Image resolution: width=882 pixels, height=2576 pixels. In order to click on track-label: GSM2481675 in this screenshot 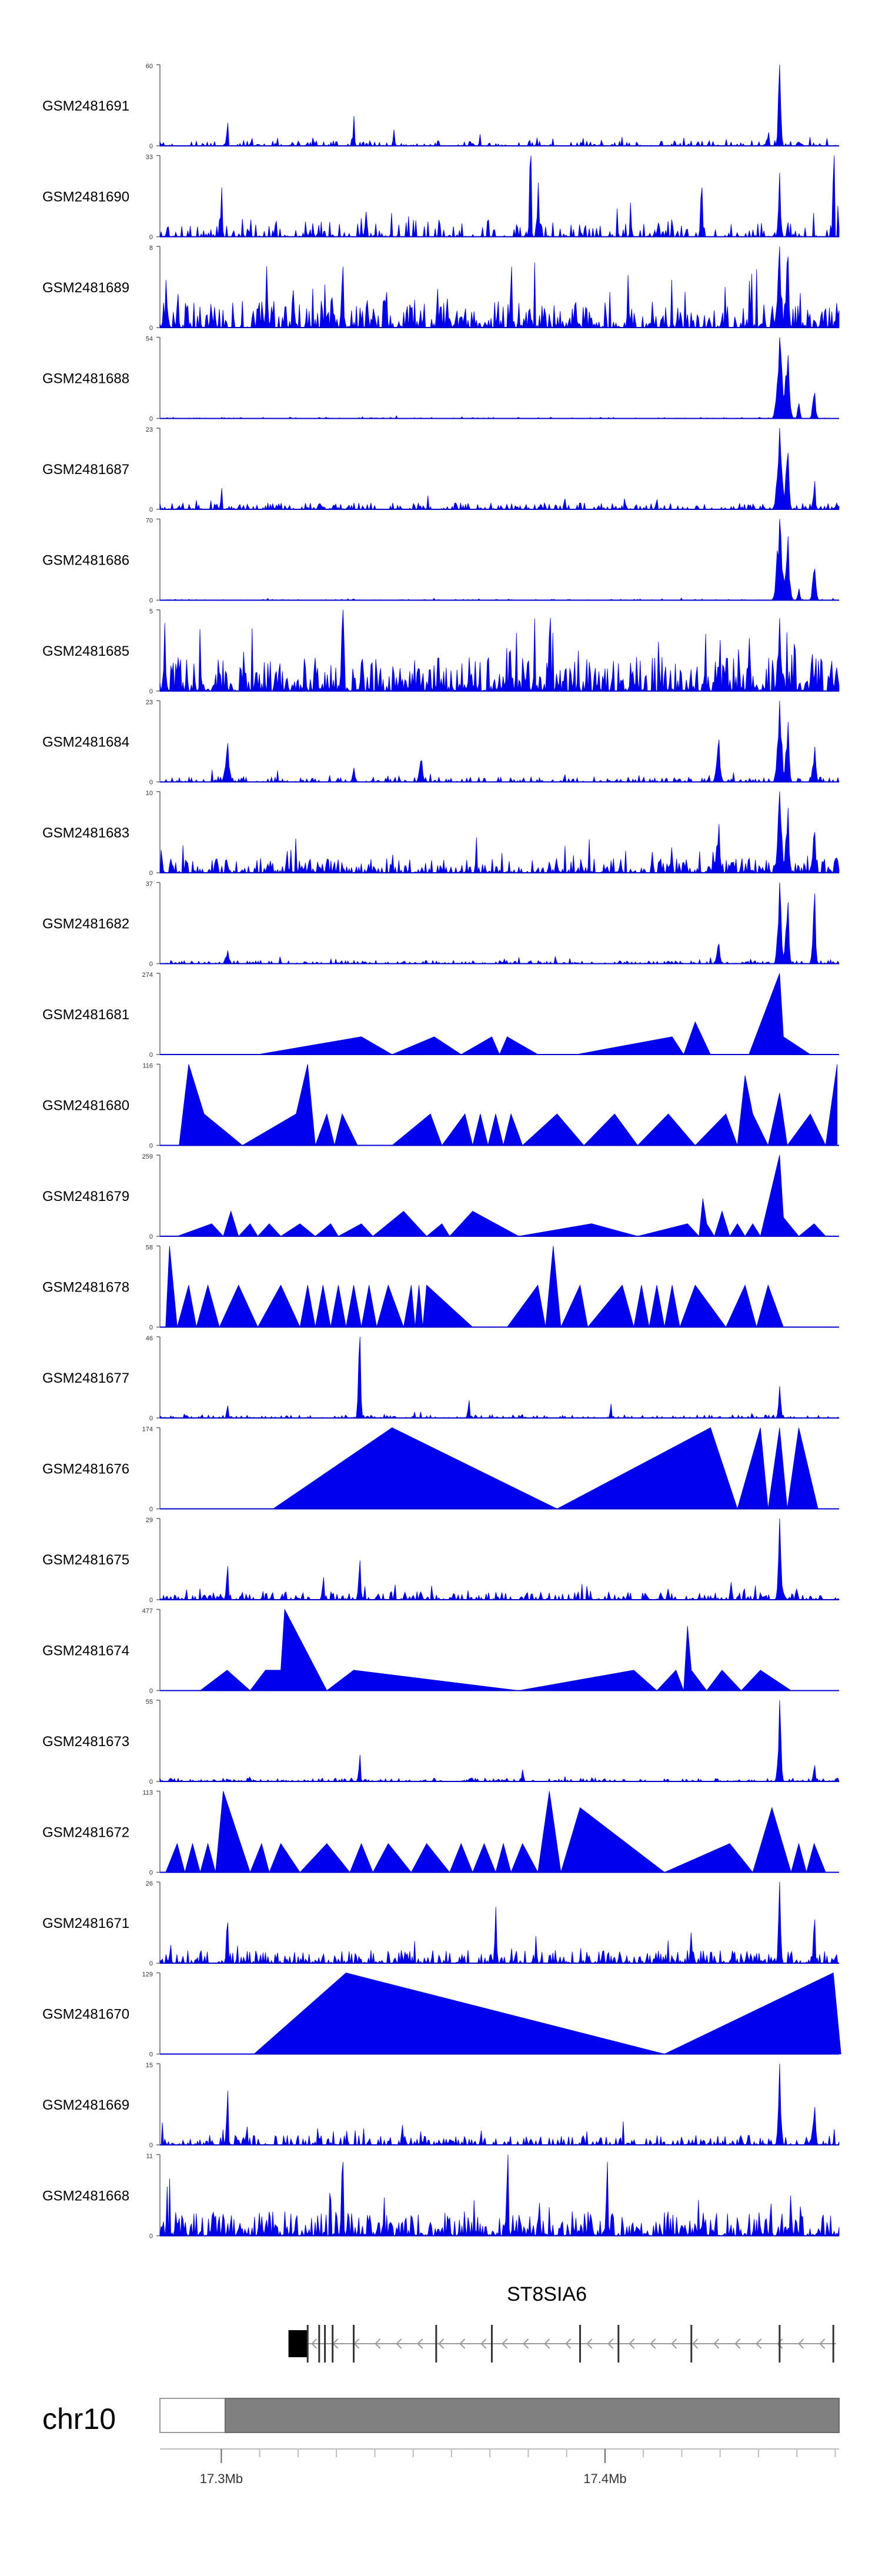, I will do `click(85, 1560)`.